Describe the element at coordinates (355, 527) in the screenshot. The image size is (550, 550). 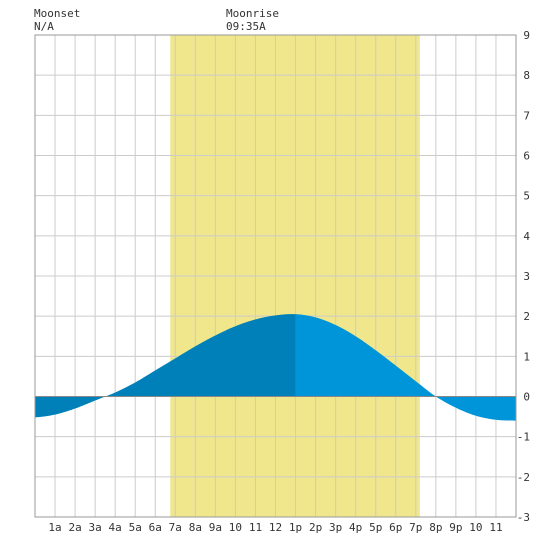
I see `x-tick-label: 4p` at that location.